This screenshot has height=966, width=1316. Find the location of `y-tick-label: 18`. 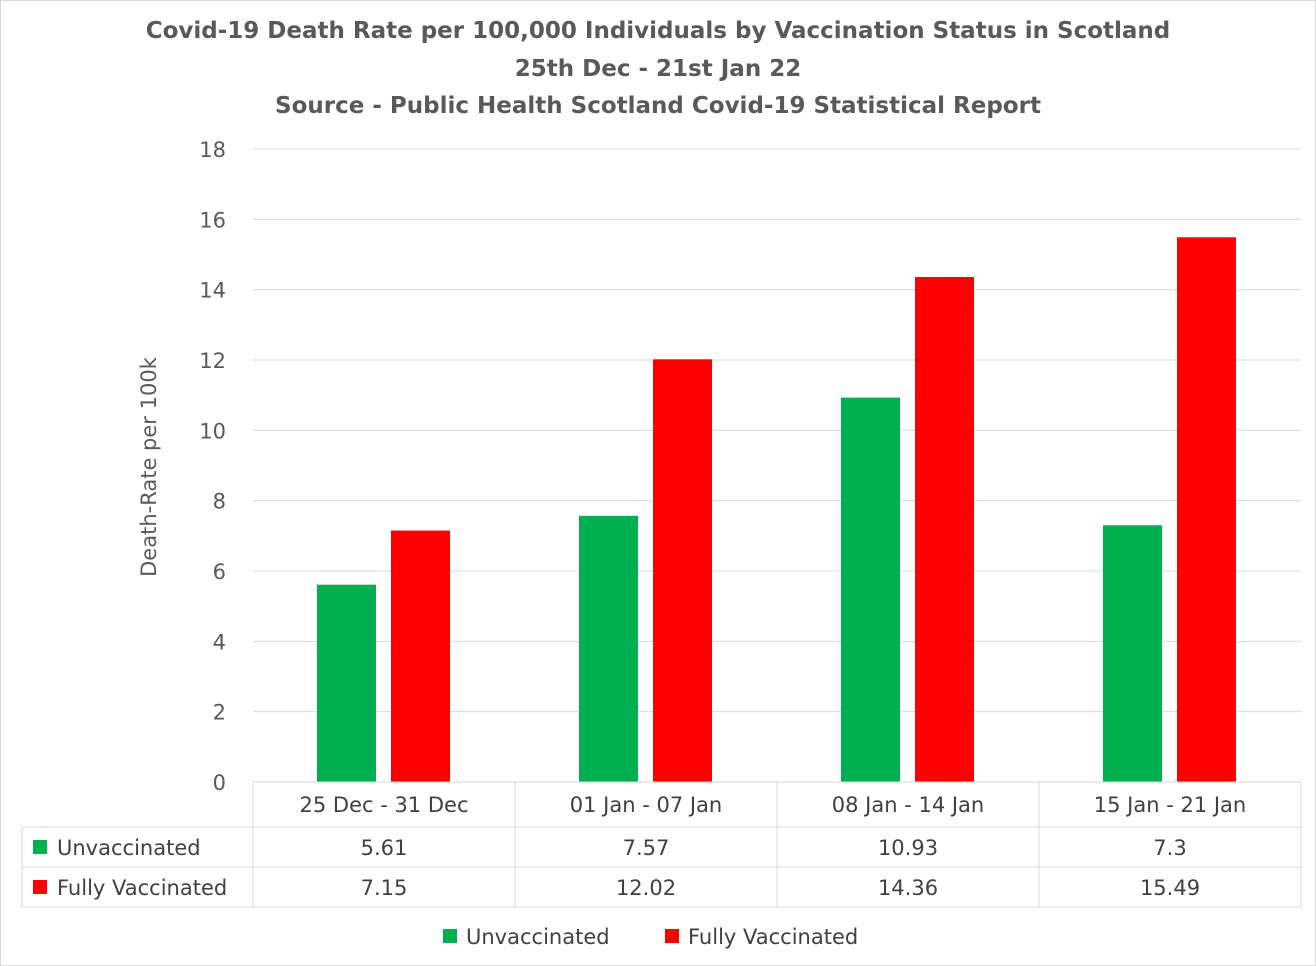

y-tick-label: 18 is located at coordinates (212, 150).